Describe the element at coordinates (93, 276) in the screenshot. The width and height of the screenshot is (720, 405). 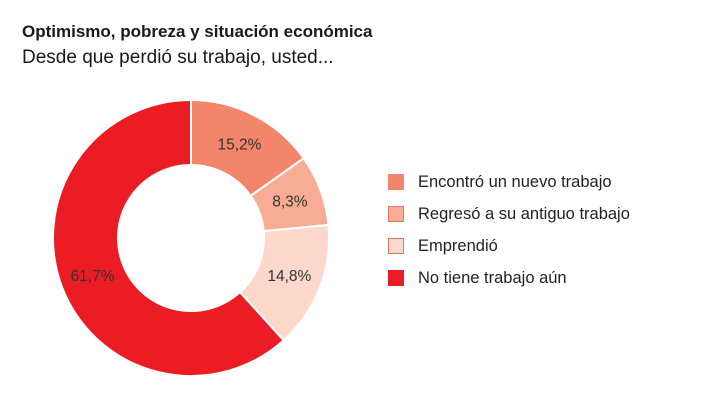
I see `data-label-4: 61,7%` at that location.